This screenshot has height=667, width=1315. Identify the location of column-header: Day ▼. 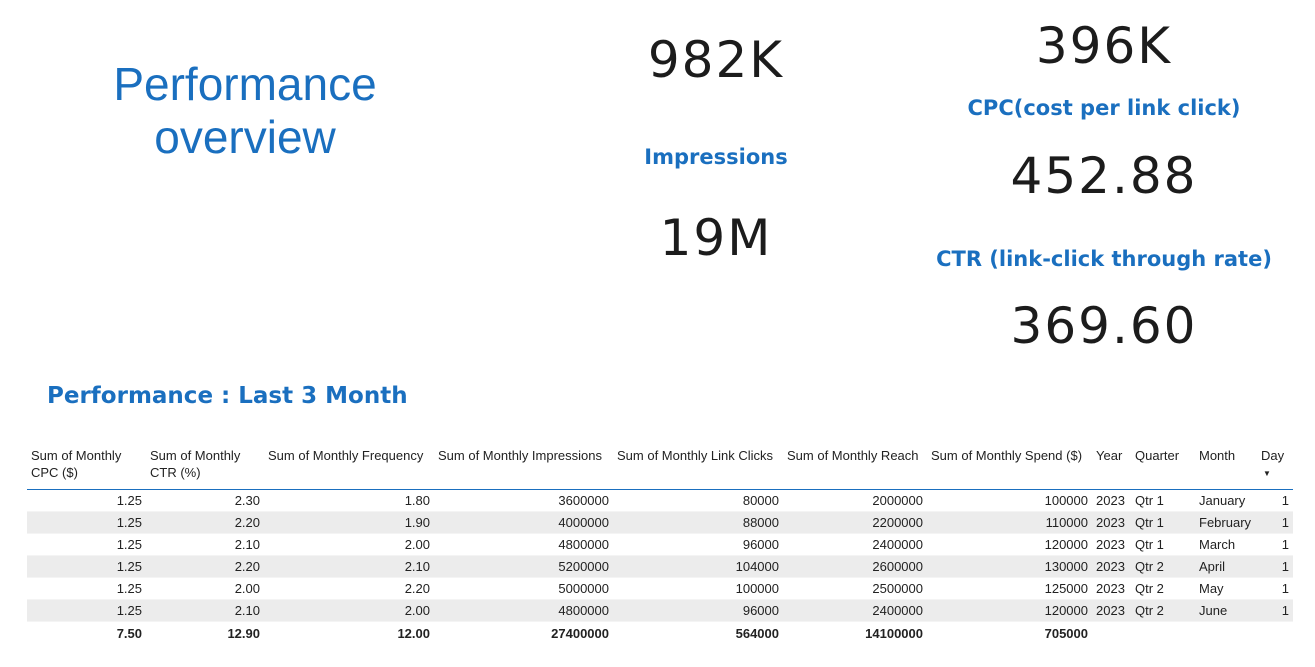
(1275, 467).